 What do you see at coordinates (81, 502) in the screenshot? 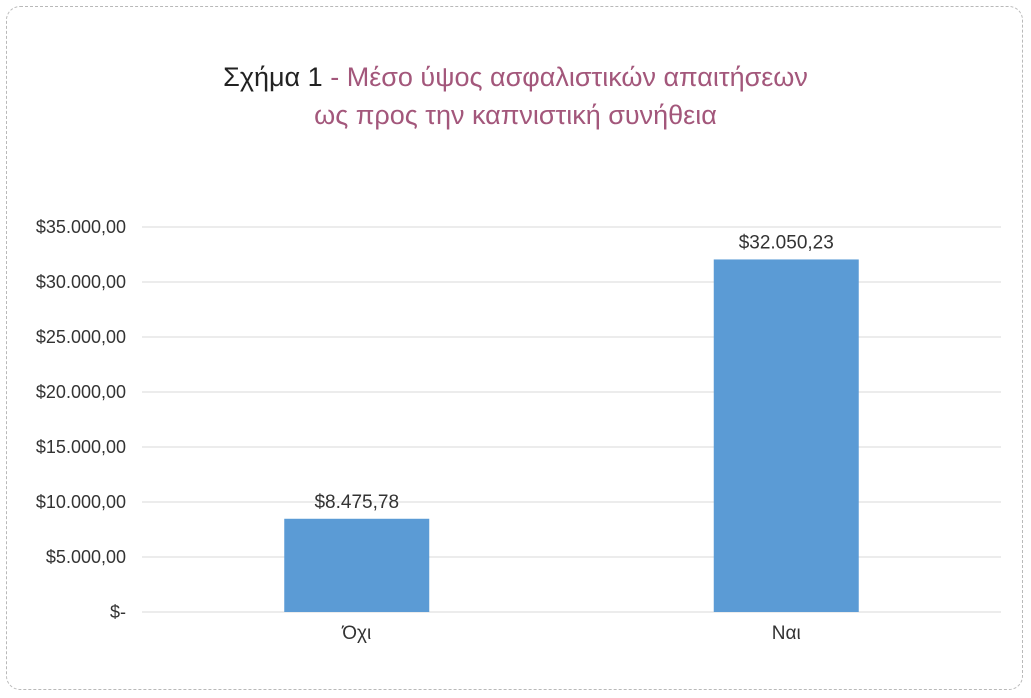
I see `y-tick-label: $10.000,00` at bounding box center [81, 502].